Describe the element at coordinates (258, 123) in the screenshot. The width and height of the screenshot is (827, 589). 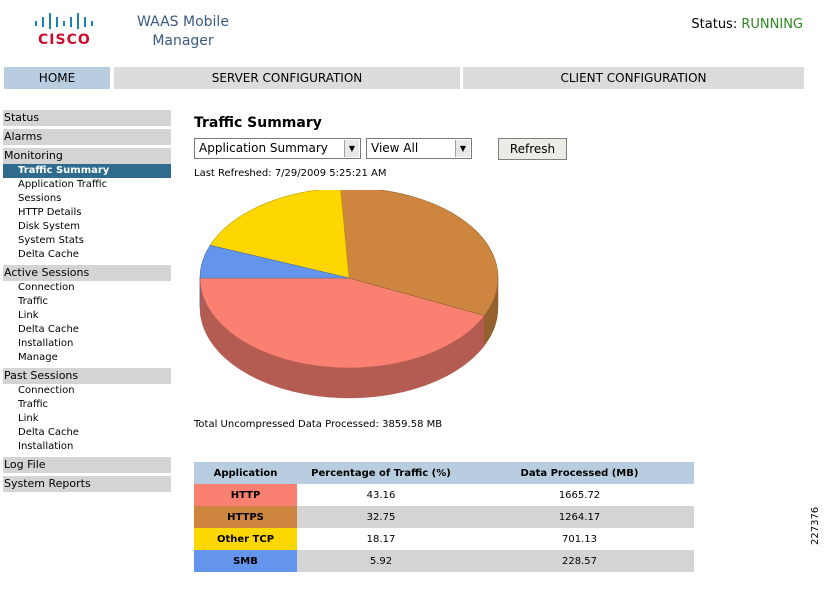
I see `page-title: Traffic Summary` at that location.